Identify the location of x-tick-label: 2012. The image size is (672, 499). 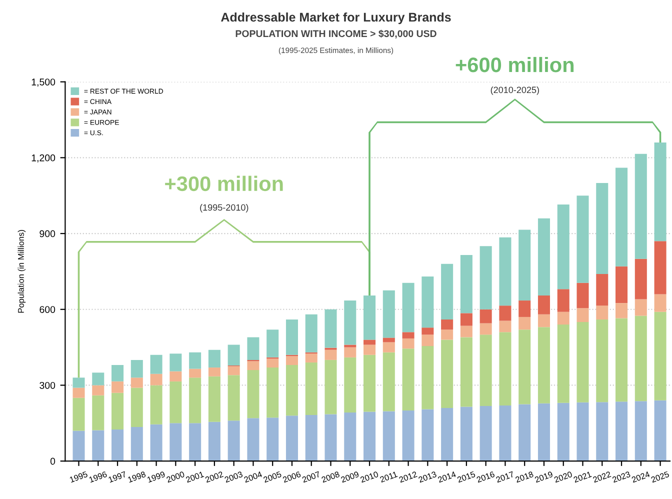
(408, 477).